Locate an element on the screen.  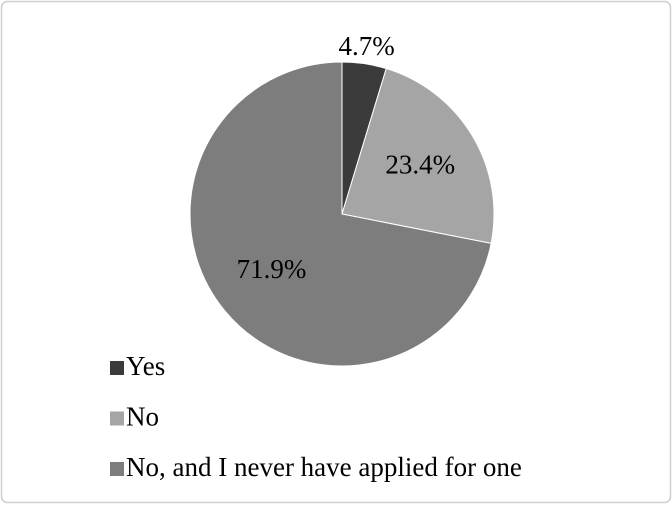
pie-slice is located at coordinates (418, 156).